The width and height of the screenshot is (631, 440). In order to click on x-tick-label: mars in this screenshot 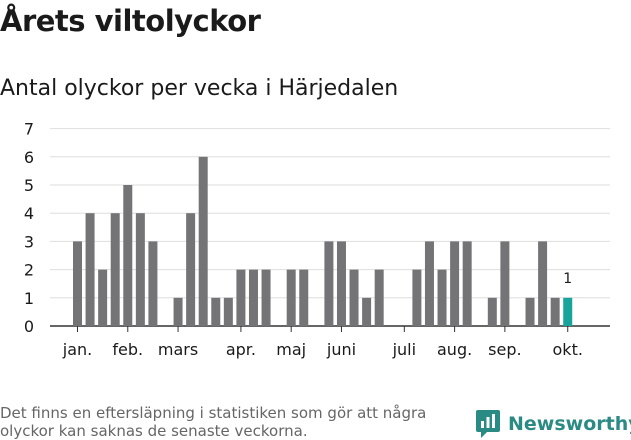, I will do `click(178, 349)`.